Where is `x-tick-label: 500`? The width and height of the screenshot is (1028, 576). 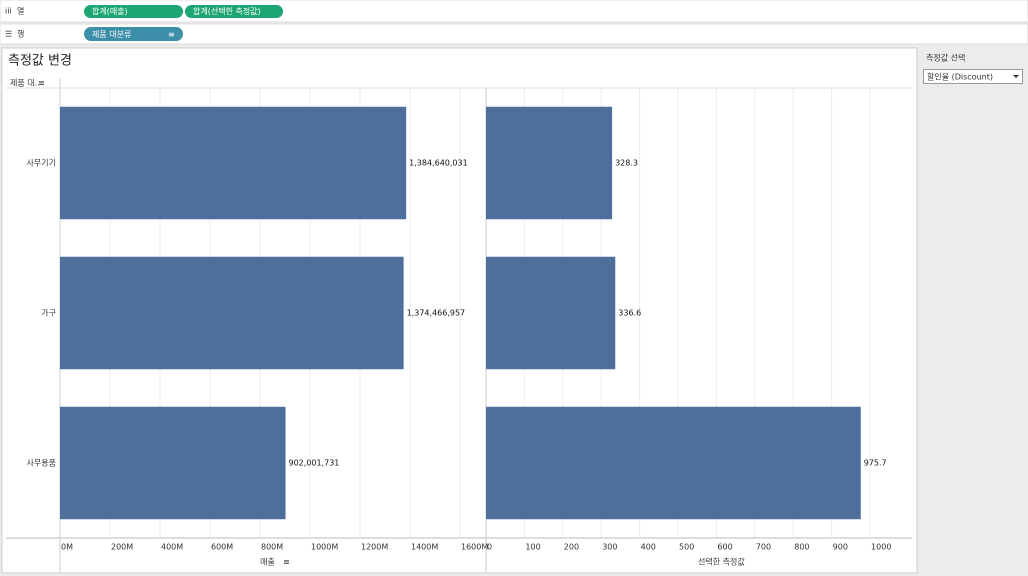 x-tick-label: 500 is located at coordinates (686, 547).